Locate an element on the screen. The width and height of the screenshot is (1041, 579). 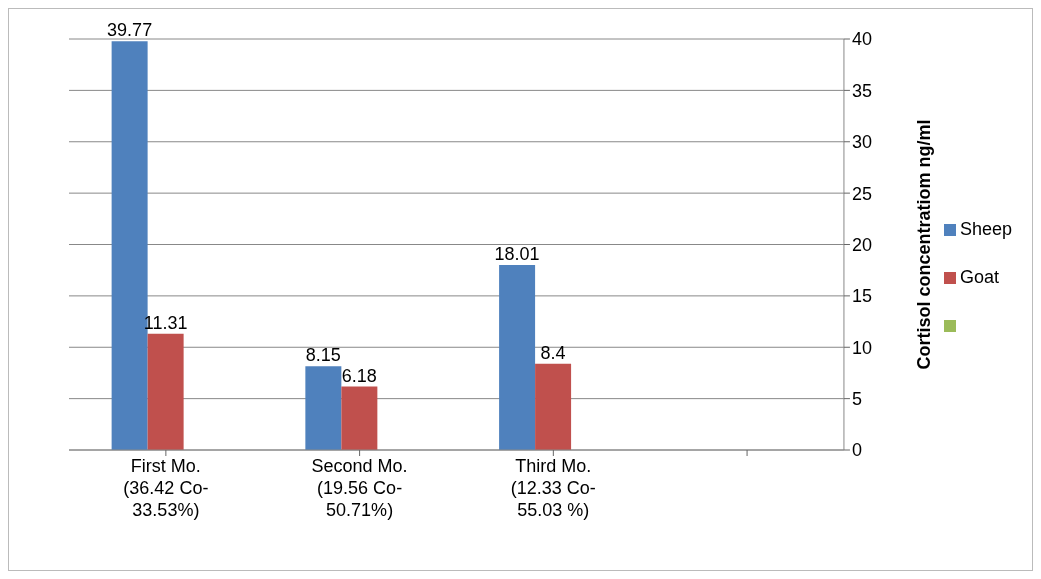
y-tick-label: 20 is located at coordinates (861, 244).